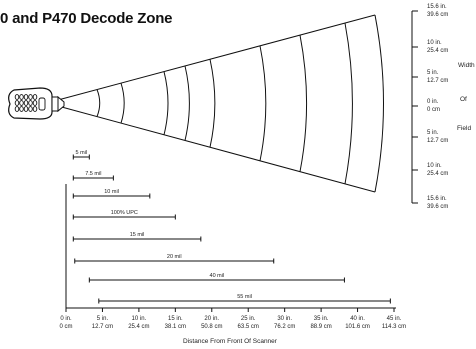  I want to click on x-axis-tick-label-in: 0 in., so click(66, 319).